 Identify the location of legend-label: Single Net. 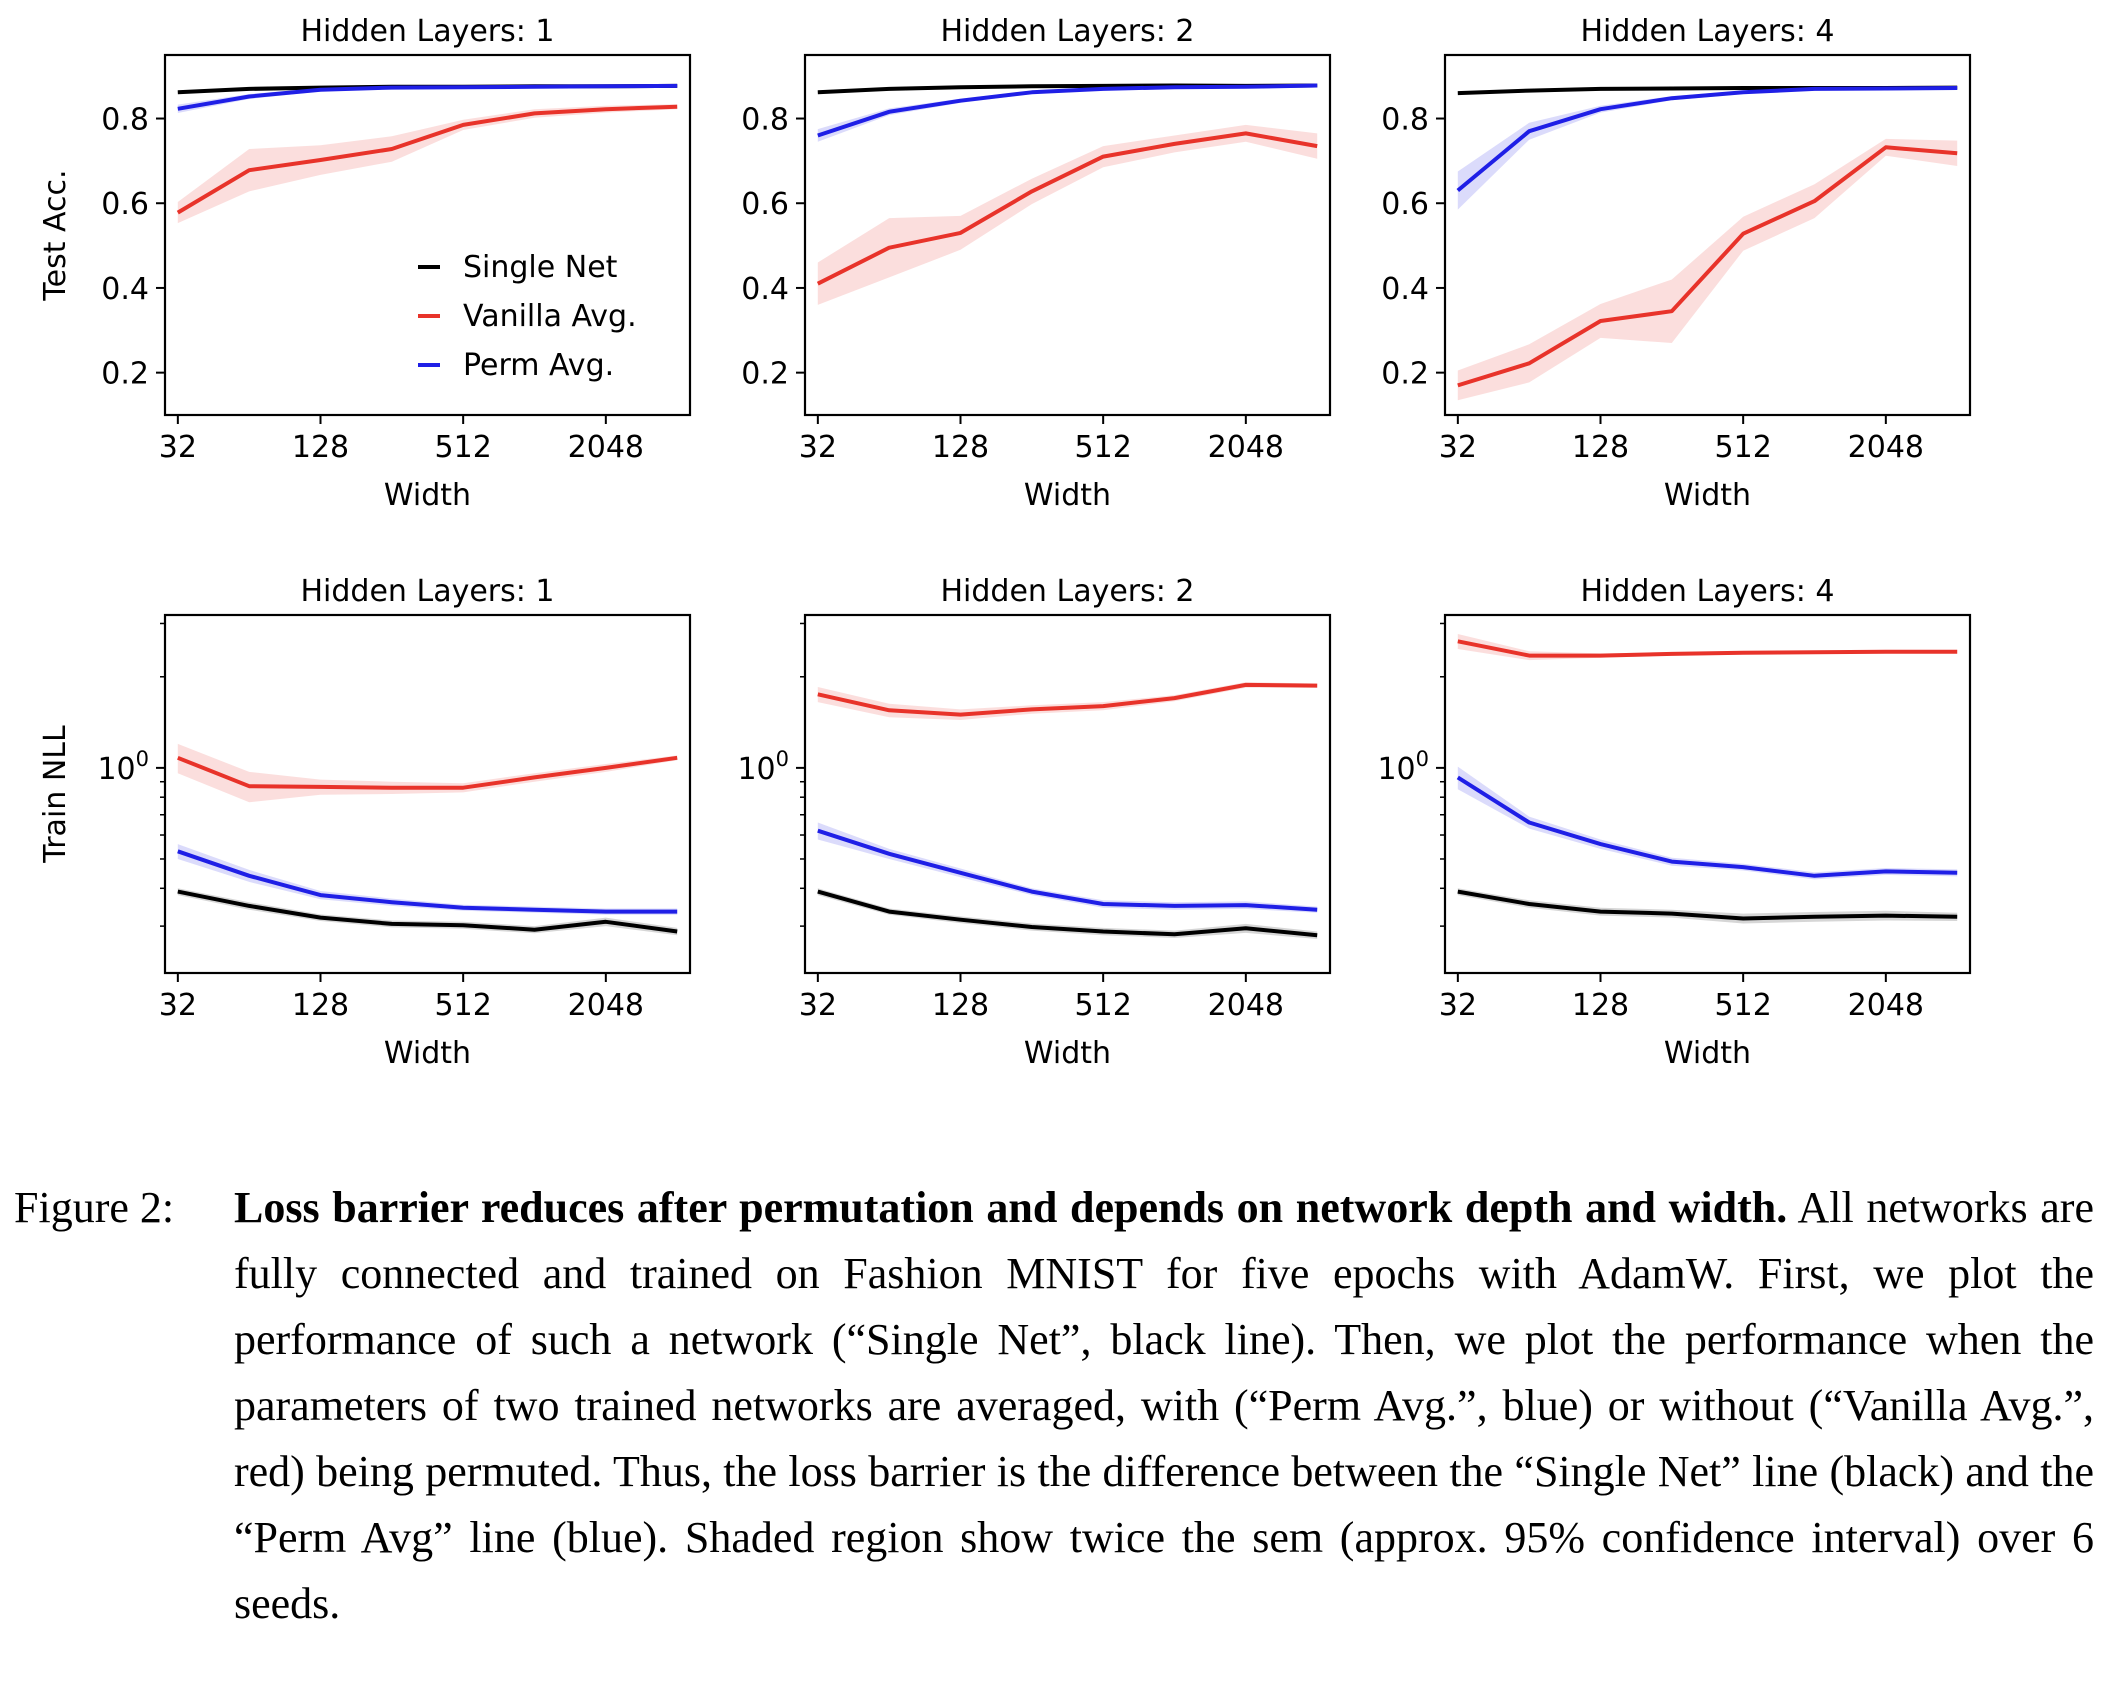
(540, 267).